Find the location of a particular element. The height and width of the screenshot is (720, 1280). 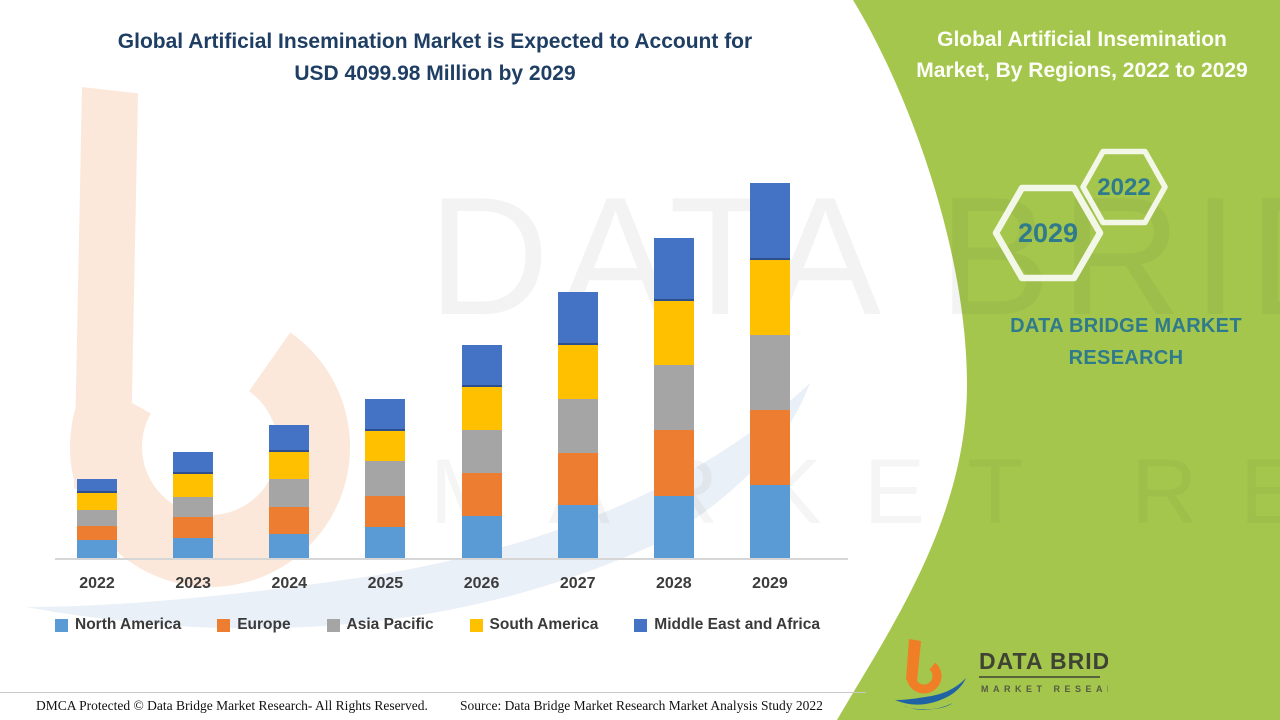

bar-segment-2026-middle-east-and-africa is located at coordinates (481, 366).